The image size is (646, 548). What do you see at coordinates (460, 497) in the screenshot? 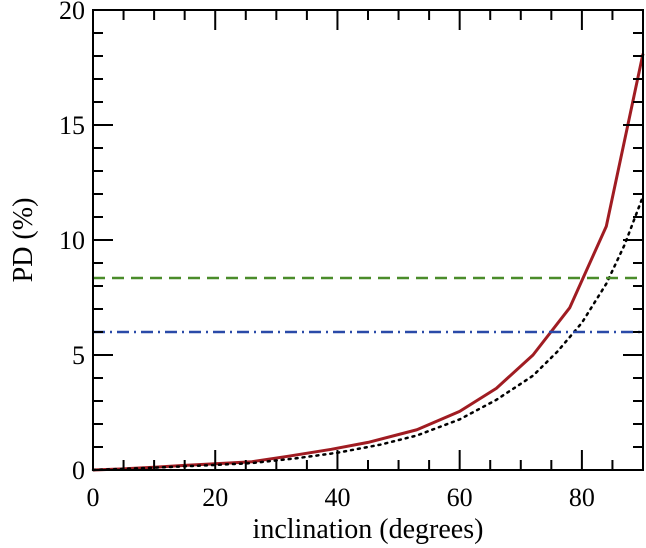
I see `x-tick-label: 60` at bounding box center [460, 497].